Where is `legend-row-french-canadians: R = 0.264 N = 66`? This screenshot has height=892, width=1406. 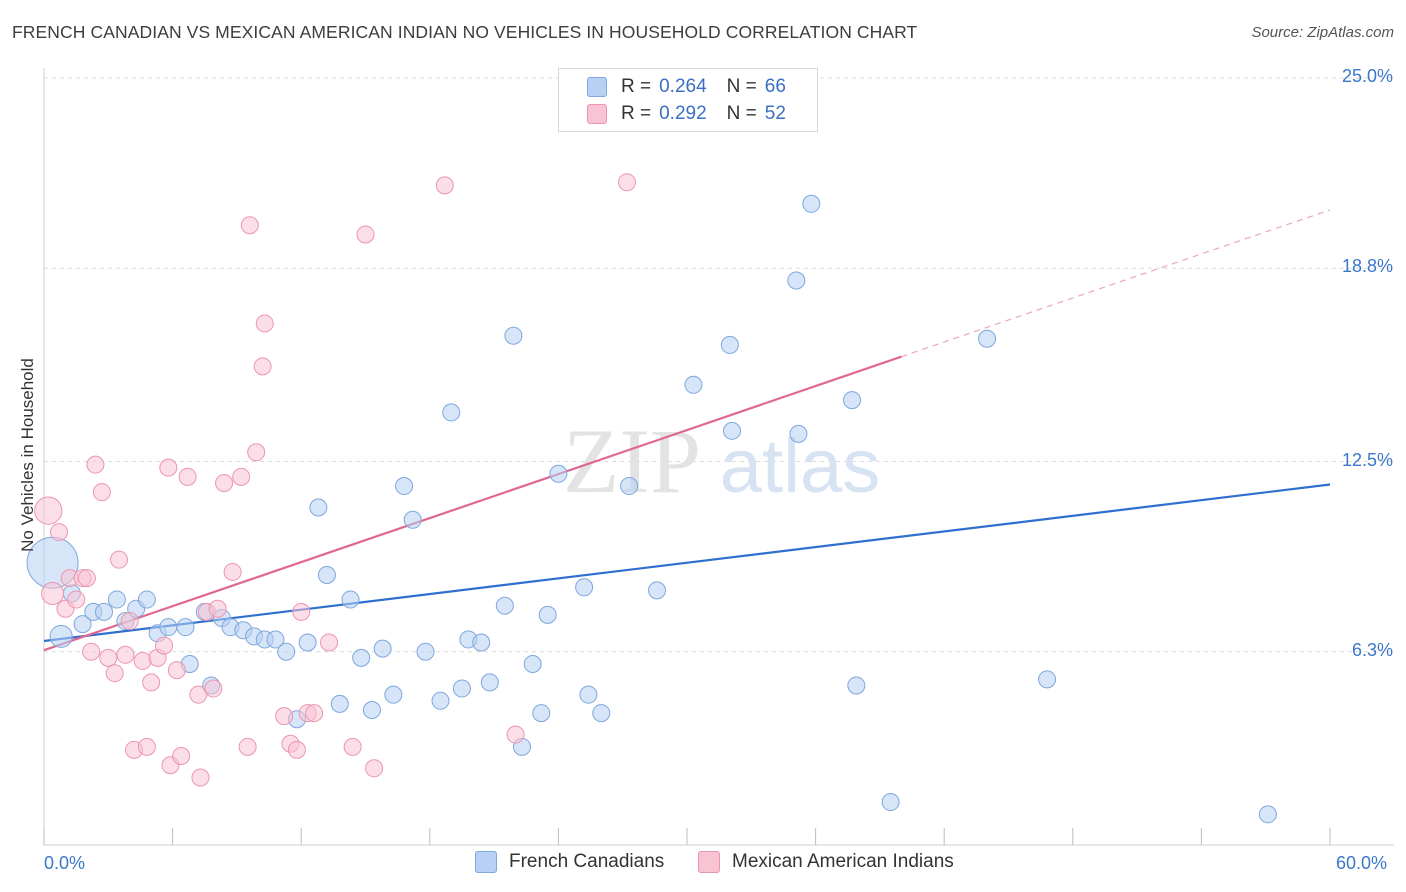
legend-row-french-canadians: R = 0.264 N = 66 is located at coordinates (686, 87).